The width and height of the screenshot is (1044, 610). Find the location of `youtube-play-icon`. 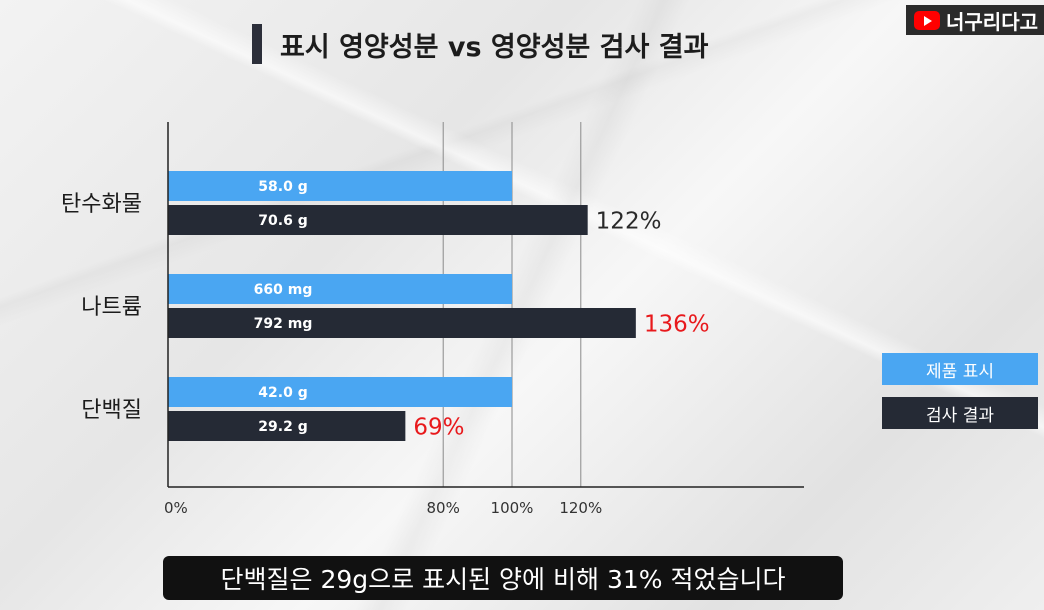

youtube-play-icon is located at coordinates (927, 20).